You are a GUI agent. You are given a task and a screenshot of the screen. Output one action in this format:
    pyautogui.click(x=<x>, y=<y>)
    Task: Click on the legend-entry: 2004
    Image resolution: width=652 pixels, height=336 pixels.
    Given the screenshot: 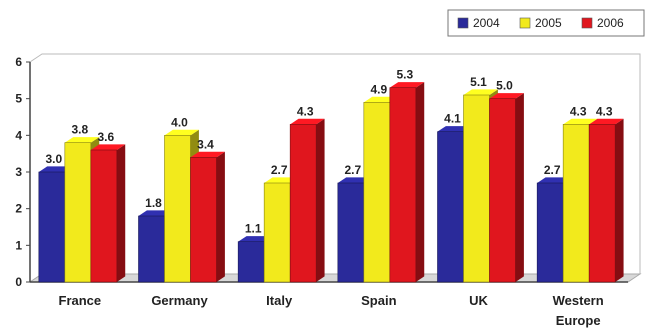 What is the action you would take?
    pyautogui.click(x=486, y=23)
    